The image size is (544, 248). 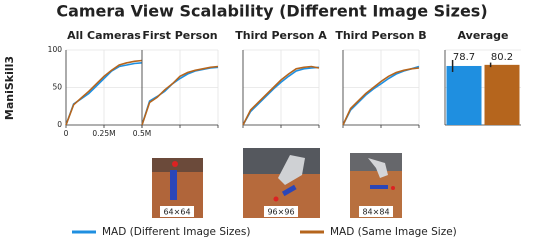 What do you see at coordinates (176, 232) in the screenshot?
I see `legend-label: MAD (Different Image Sizes)` at bounding box center [176, 232].